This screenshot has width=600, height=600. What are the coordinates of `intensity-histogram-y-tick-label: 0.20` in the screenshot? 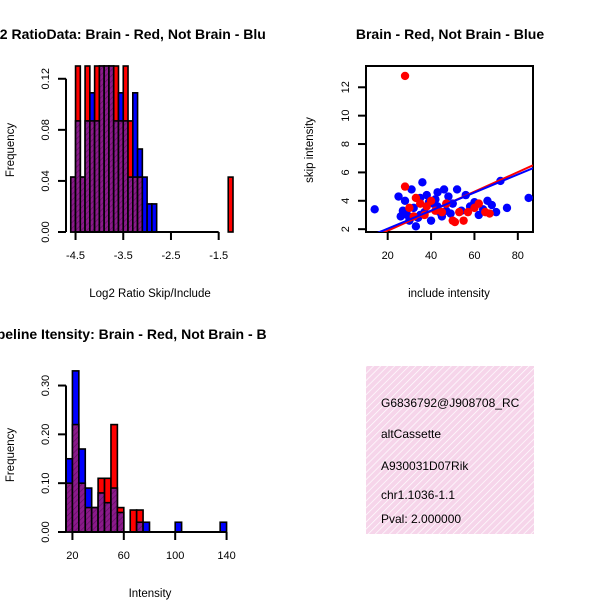 It's located at (46, 434).